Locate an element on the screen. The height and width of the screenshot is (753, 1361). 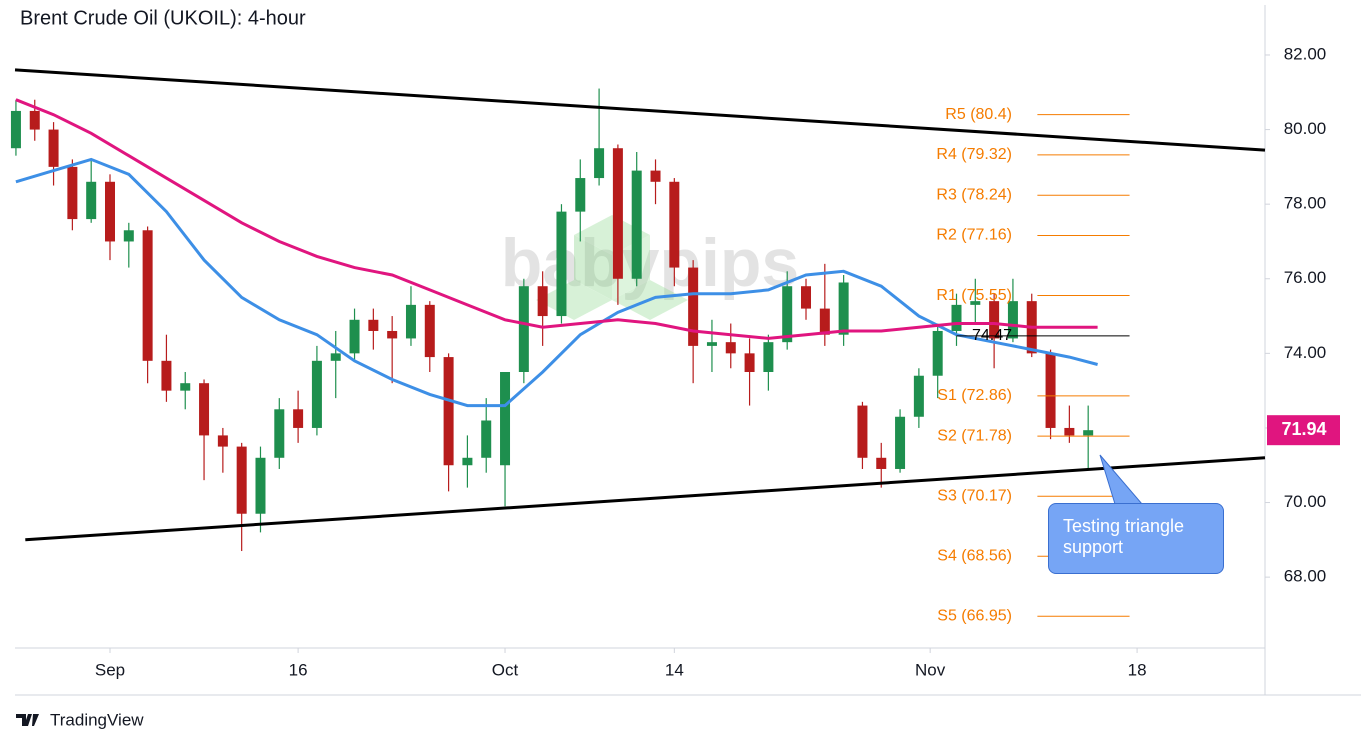
pivot-label: S5 (66.95) is located at coordinates (974, 616).